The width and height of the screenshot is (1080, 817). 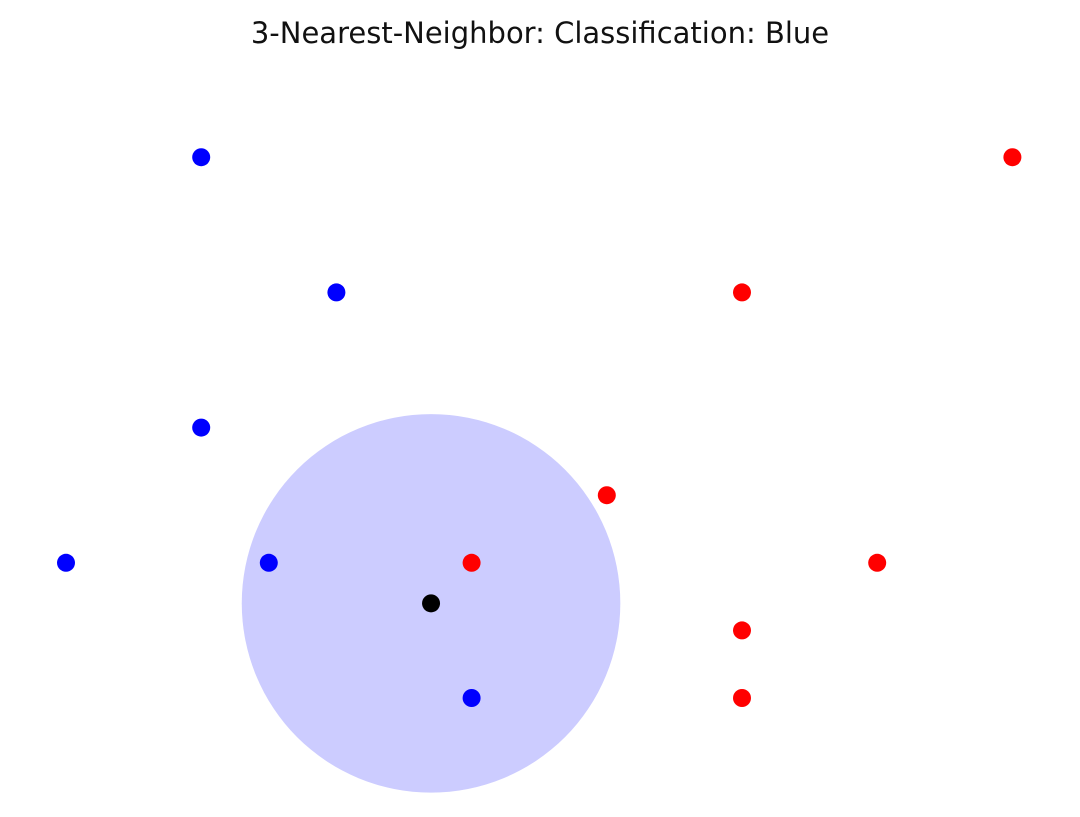 I want to click on query-point, so click(x=431, y=603).